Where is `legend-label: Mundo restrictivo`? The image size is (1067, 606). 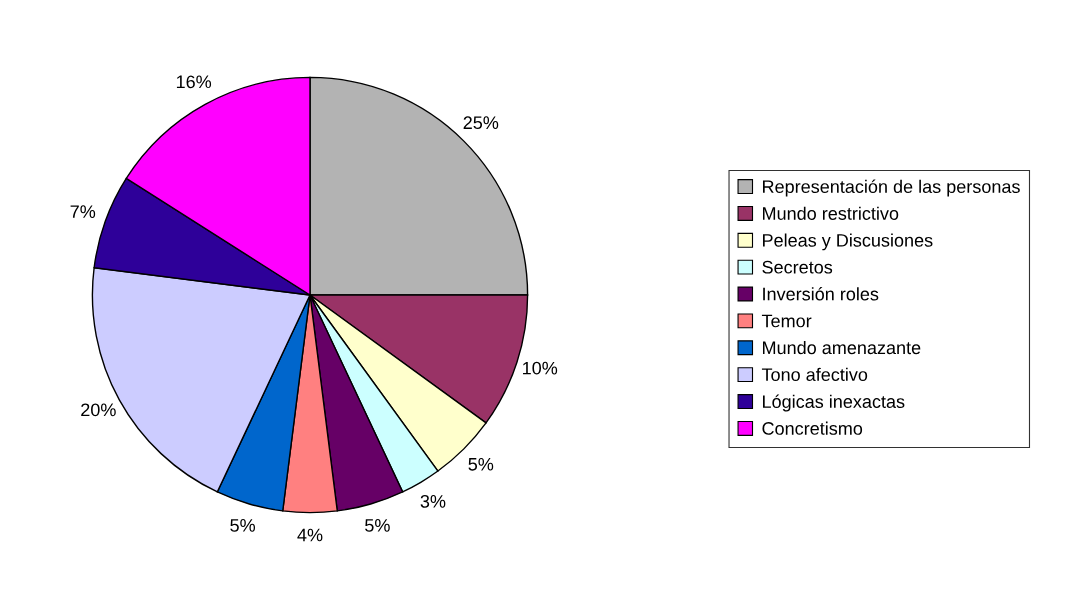
legend-label: Mundo restrictivo is located at coordinates (831, 213).